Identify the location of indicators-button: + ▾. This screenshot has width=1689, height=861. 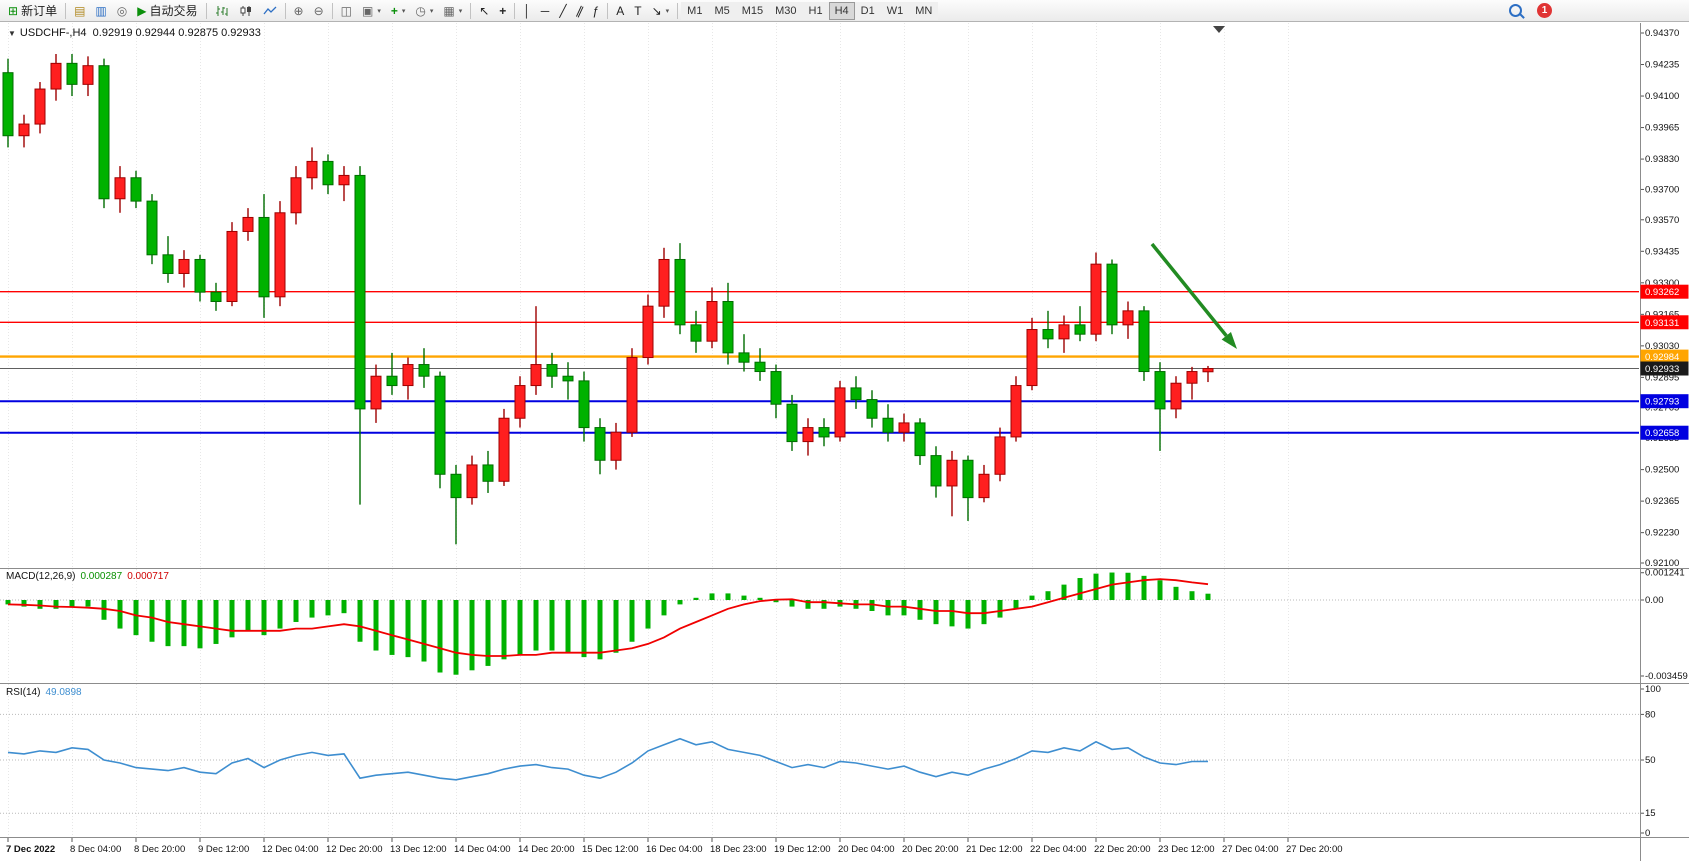
(398, 10).